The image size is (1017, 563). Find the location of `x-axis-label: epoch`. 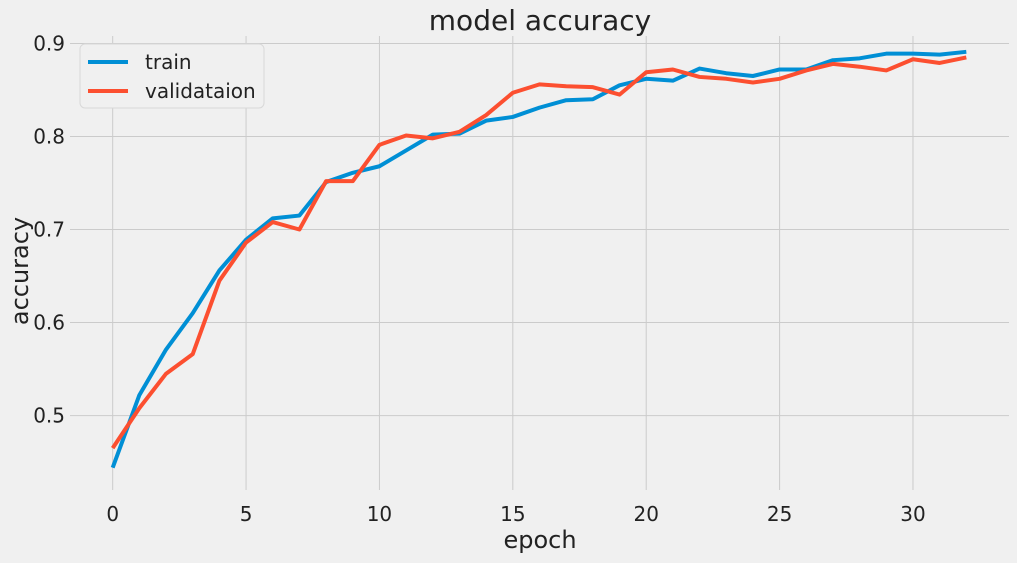

x-axis-label: epoch is located at coordinates (539, 540).